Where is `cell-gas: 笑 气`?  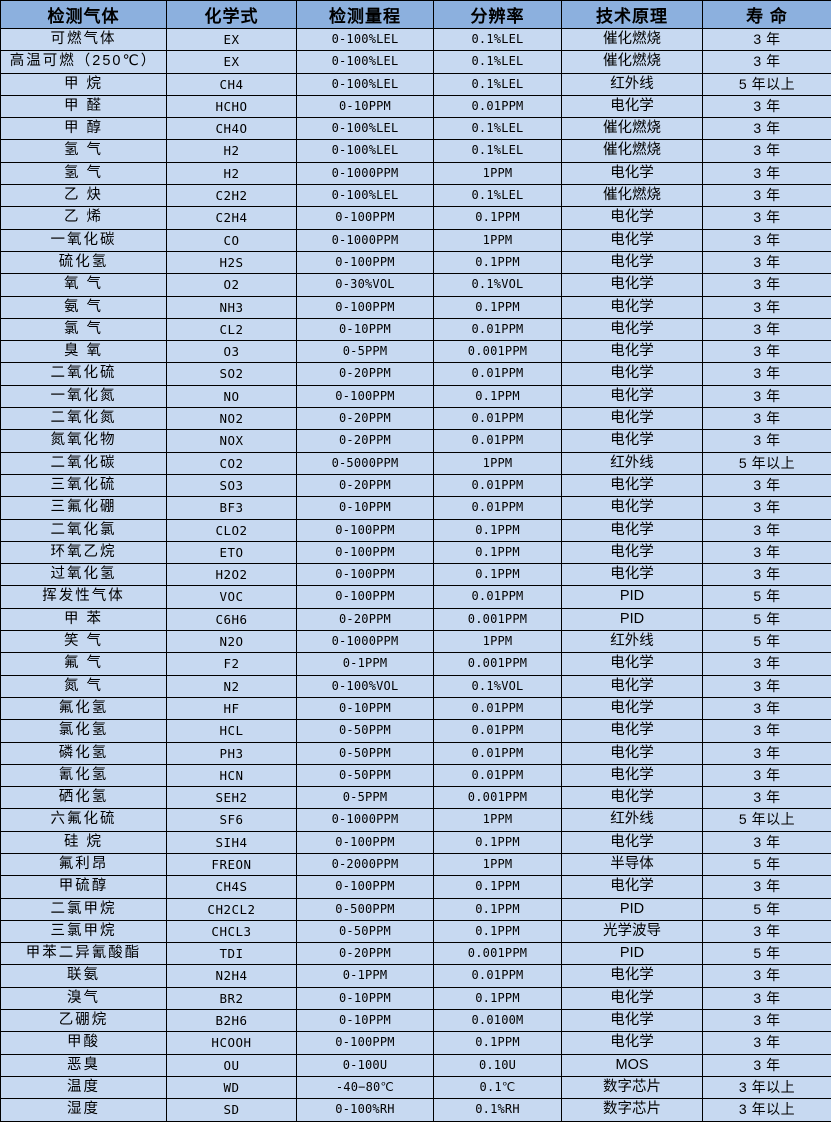
cell-gas: 笑 气 is located at coordinates (84, 642).